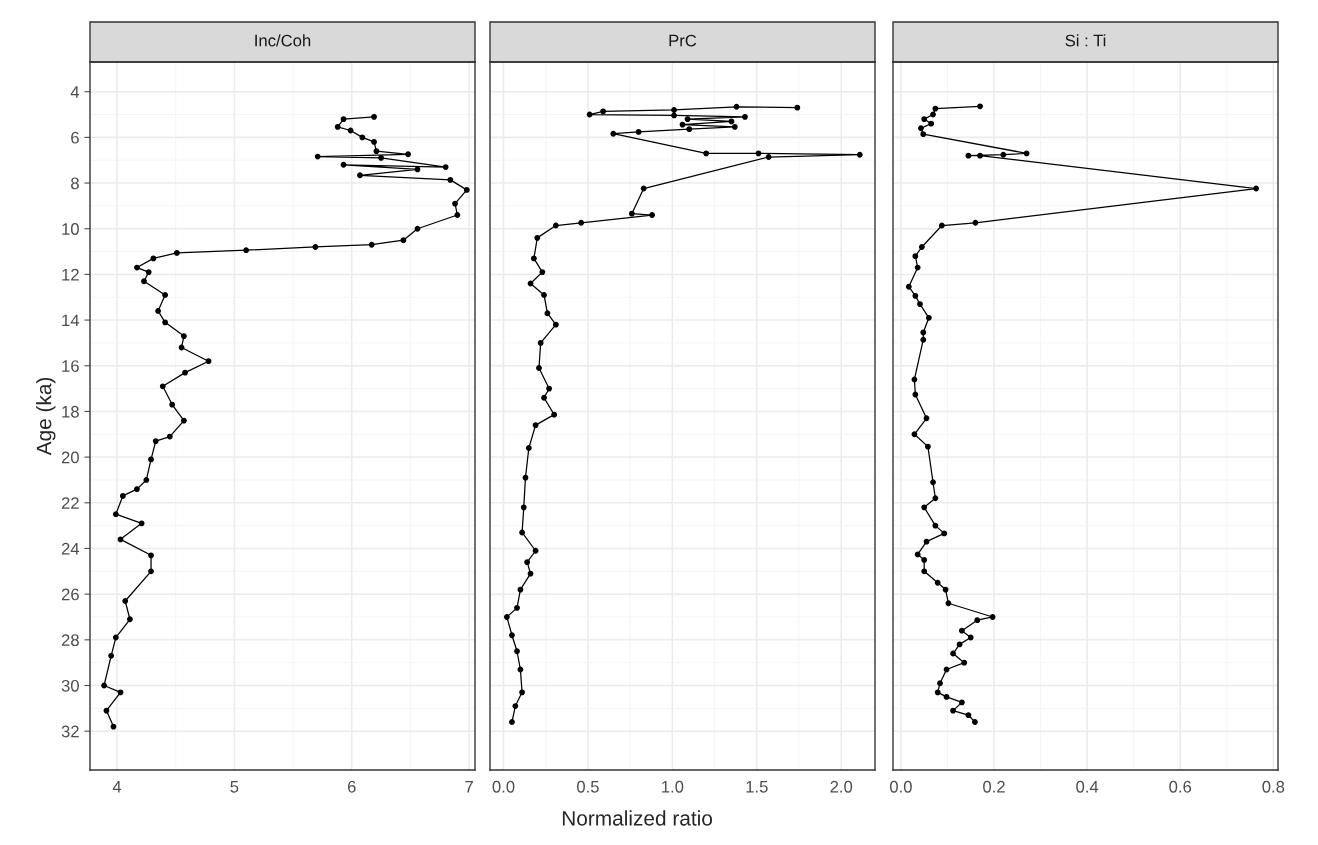  Describe the element at coordinates (70, 274) in the screenshot. I see `y-tick-label: 12` at that location.